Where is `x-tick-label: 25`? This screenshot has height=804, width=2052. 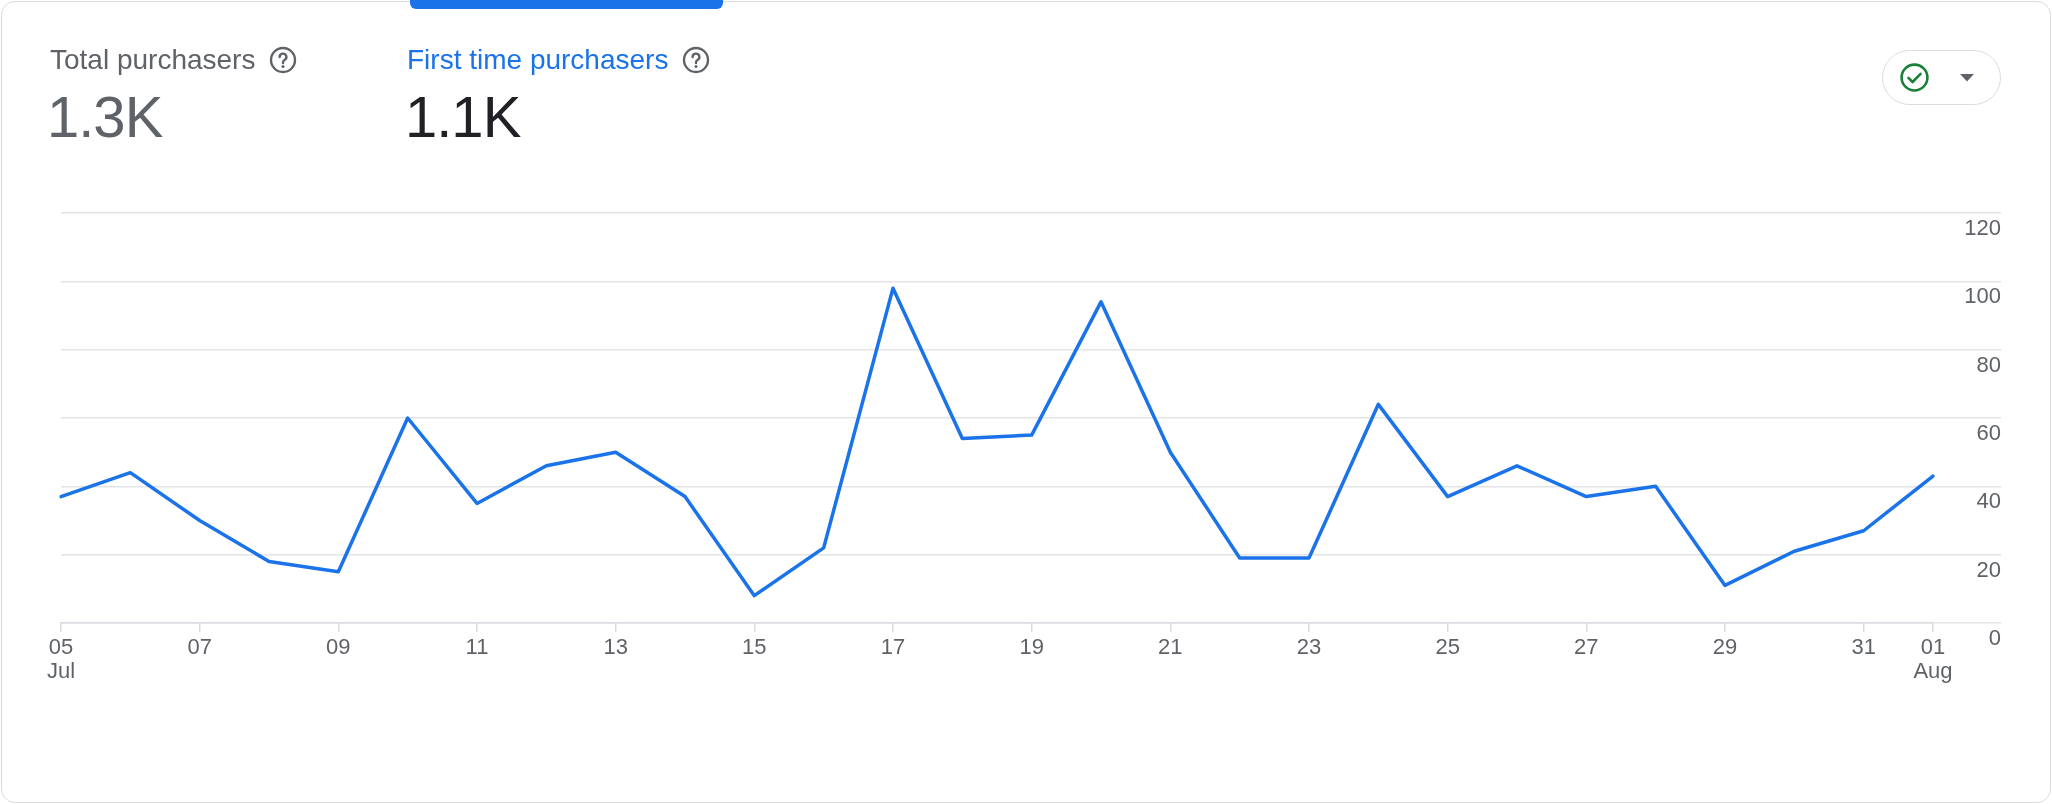 x-tick-label: 25 is located at coordinates (1447, 647).